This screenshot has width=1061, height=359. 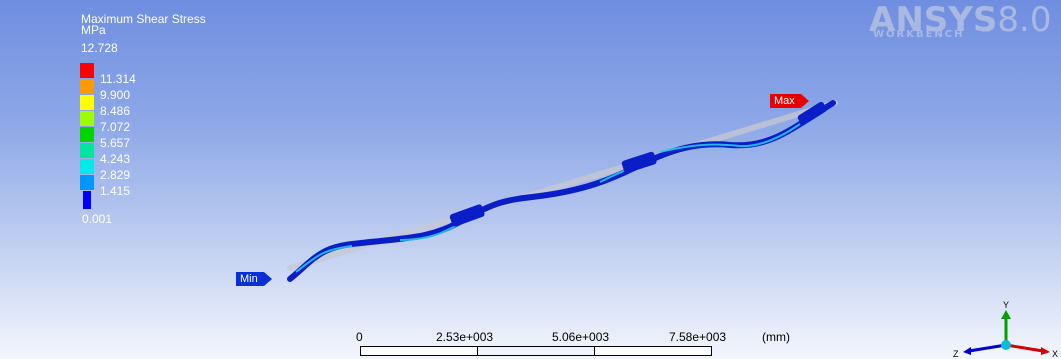 I want to click on legend-unit: MPa, so click(x=93, y=30).